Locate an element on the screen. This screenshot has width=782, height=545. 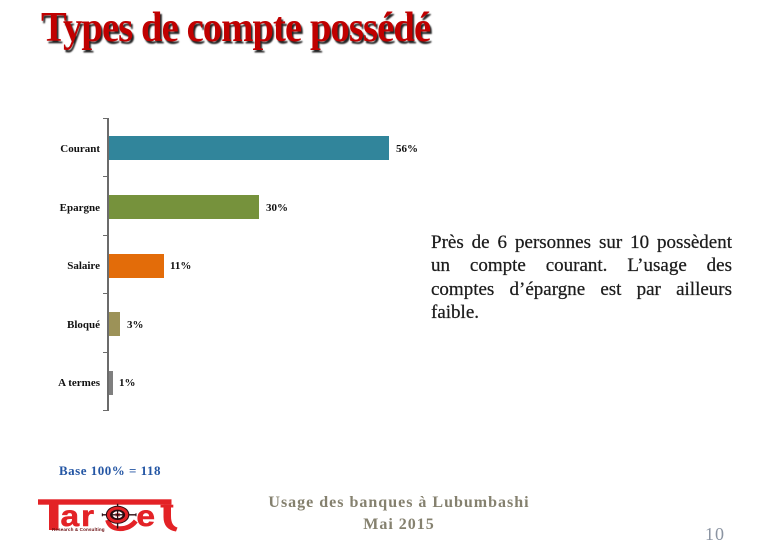
svg-text: r is located at coordinates (87, 516).